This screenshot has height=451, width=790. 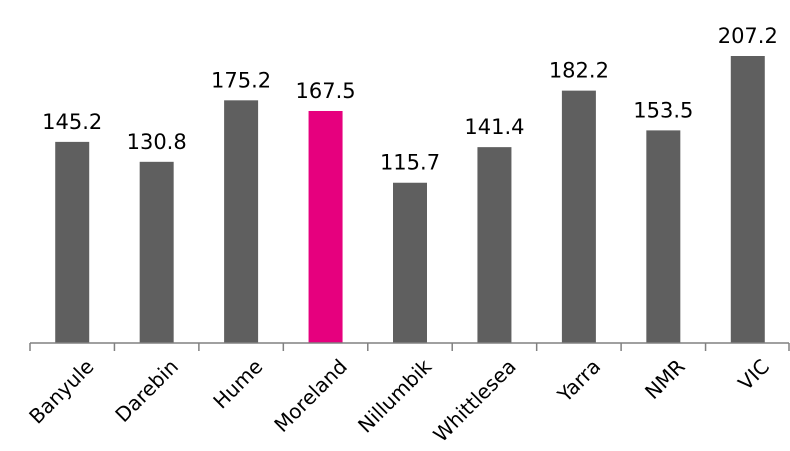 I want to click on data-label-whittlesea: 141.4, so click(x=494, y=127).